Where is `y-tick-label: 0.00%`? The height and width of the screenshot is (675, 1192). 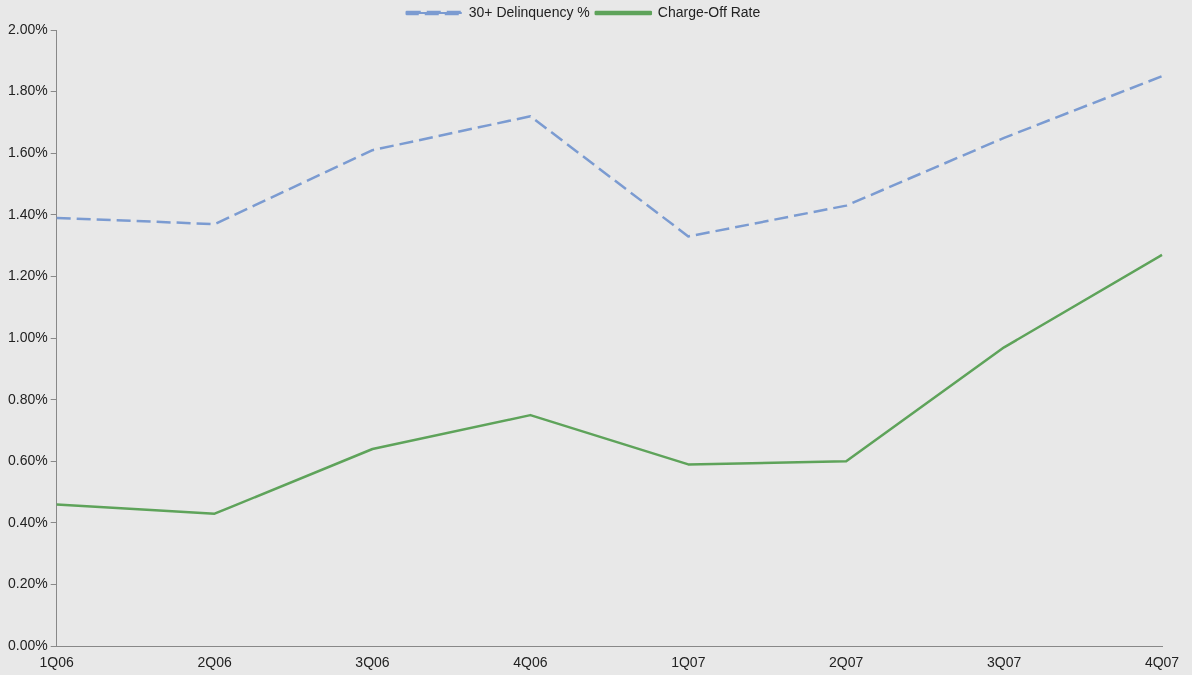 y-tick-label: 0.00% is located at coordinates (27, 645).